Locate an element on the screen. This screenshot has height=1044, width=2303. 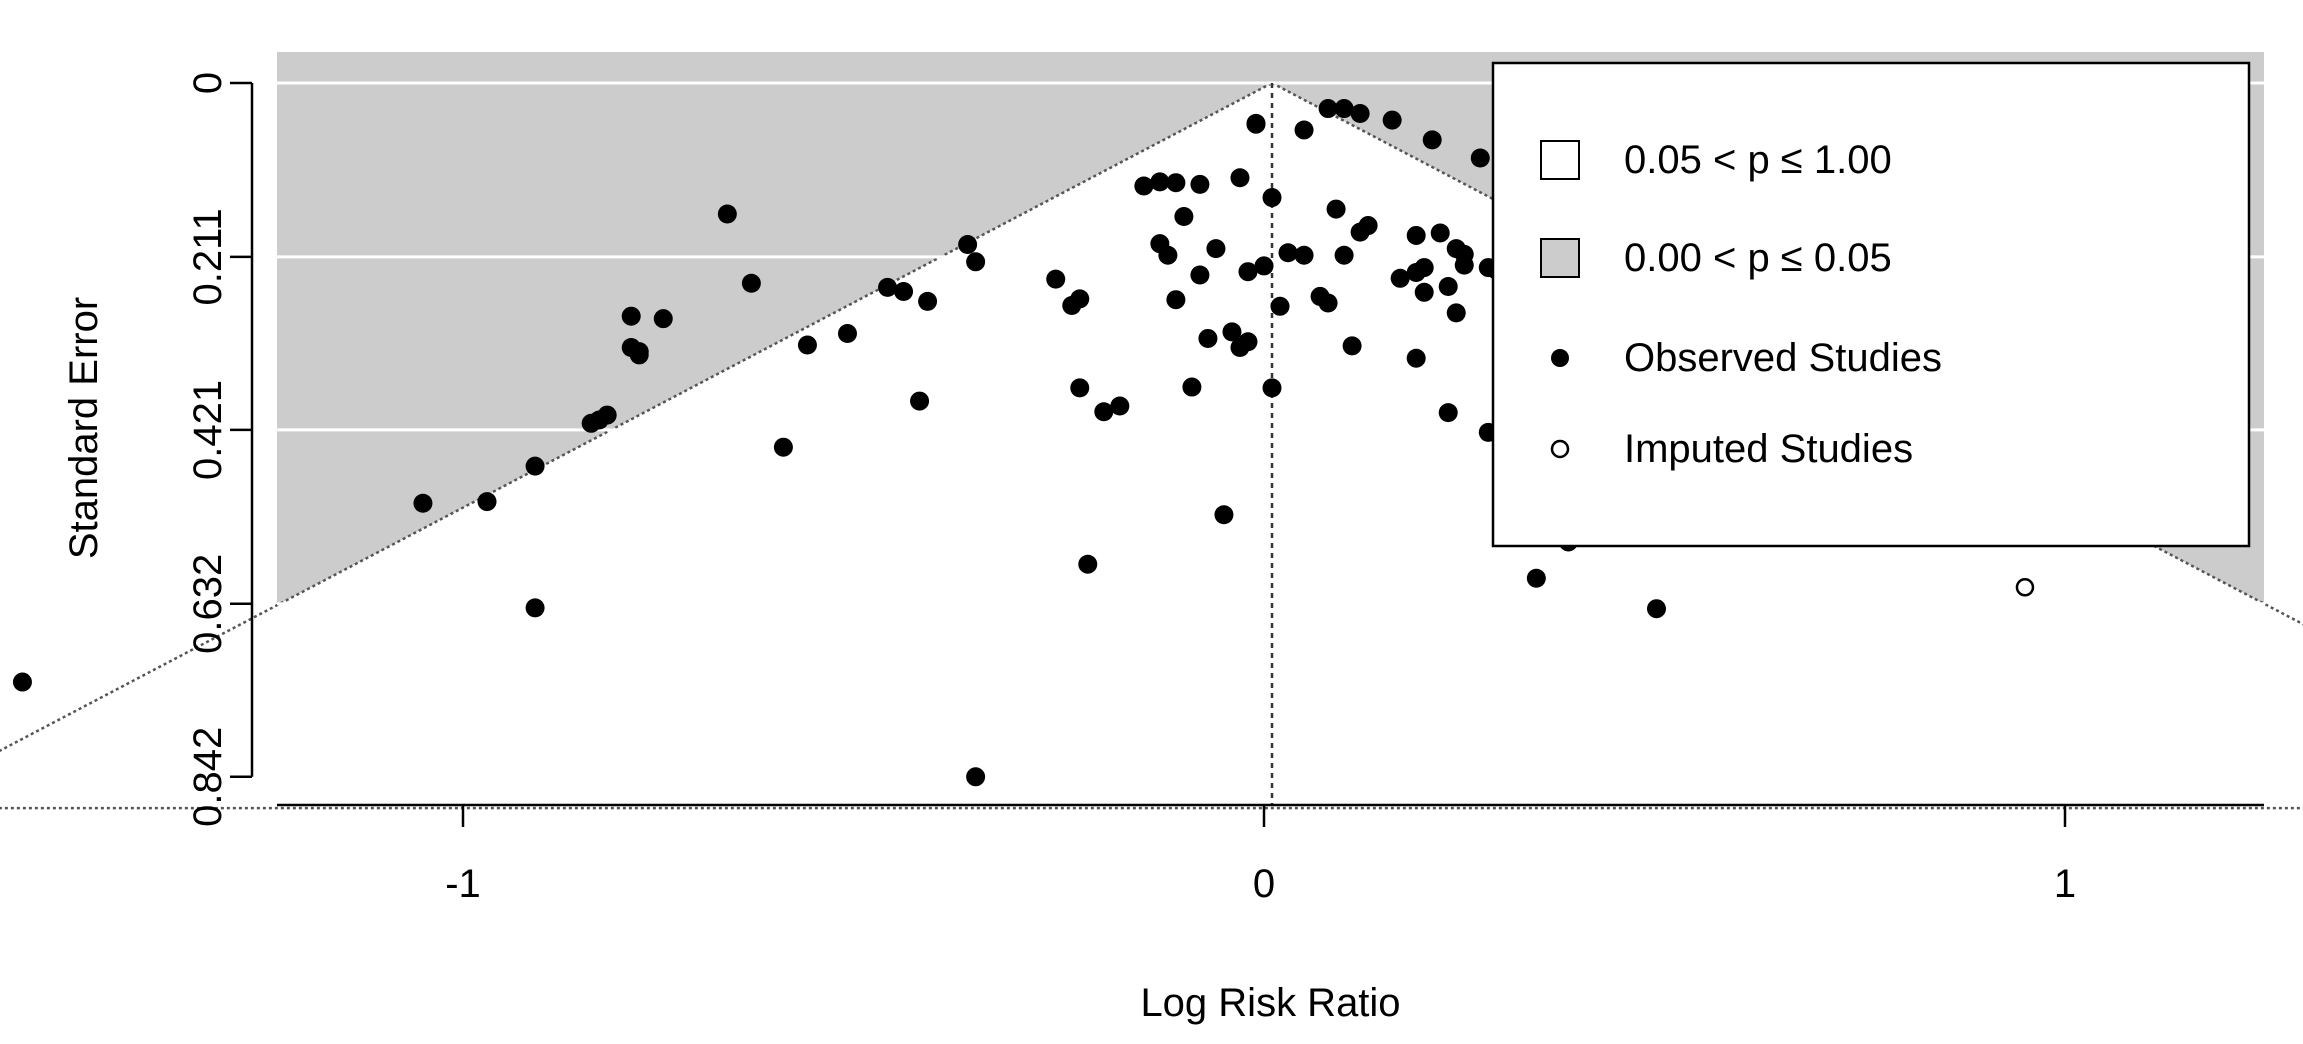
x-axis-title: Log Risk Ratio is located at coordinates (1270, 1003).